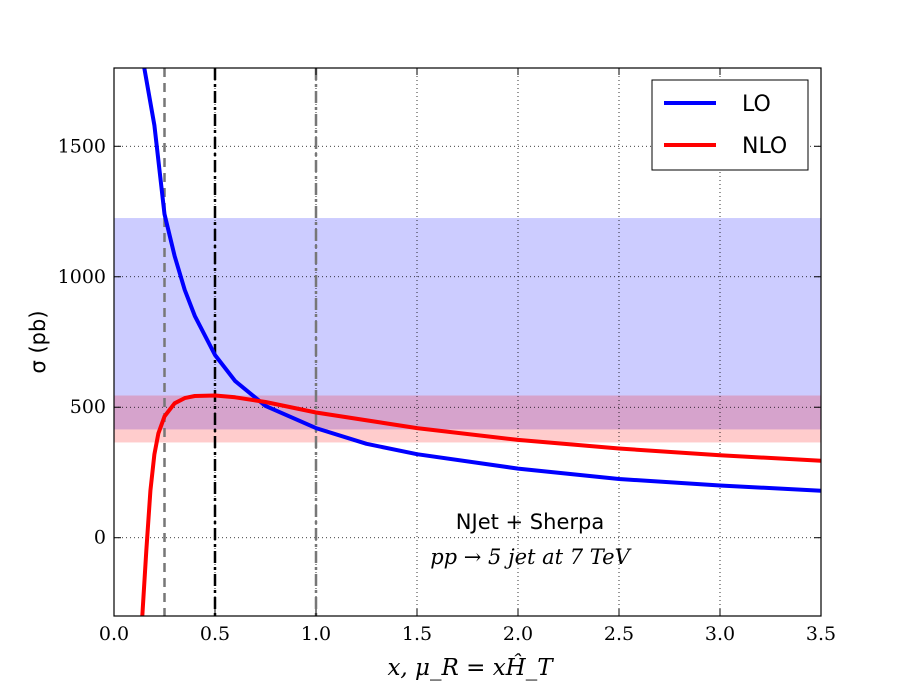 This screenshot has height=685, width=913. Describe the element at coordinates (764, 146) in the screenshot. I see `legend-nlo-label: NLO` at that location.